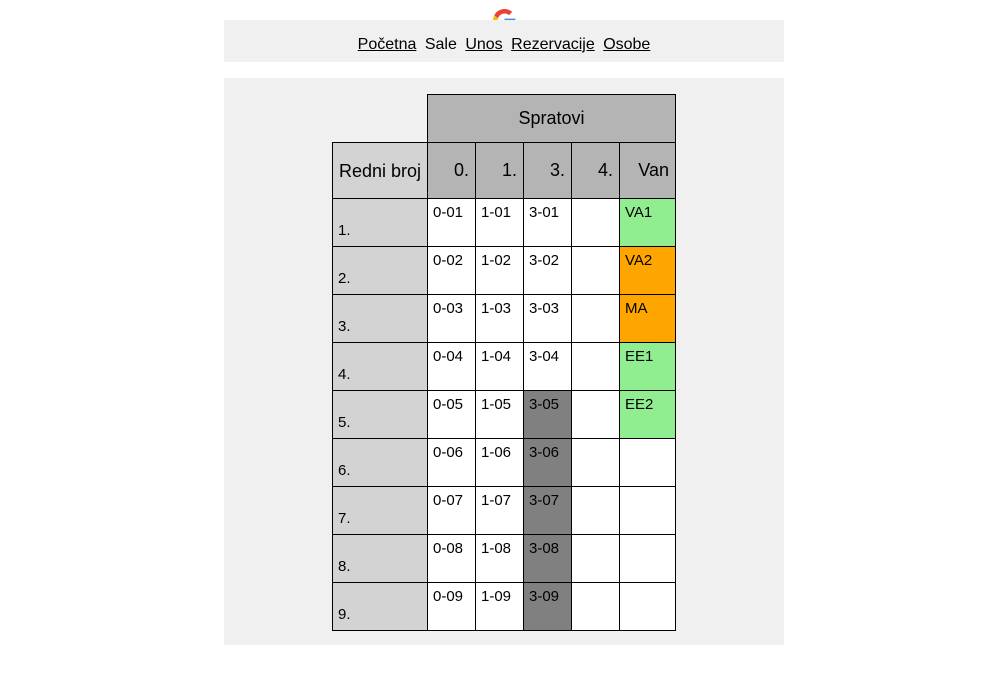 The image size is (1008, 680). What do you see at coordinates (380, 366) in the screenshot?
I see `row-number: 4.` at bounding box center [380, 366].